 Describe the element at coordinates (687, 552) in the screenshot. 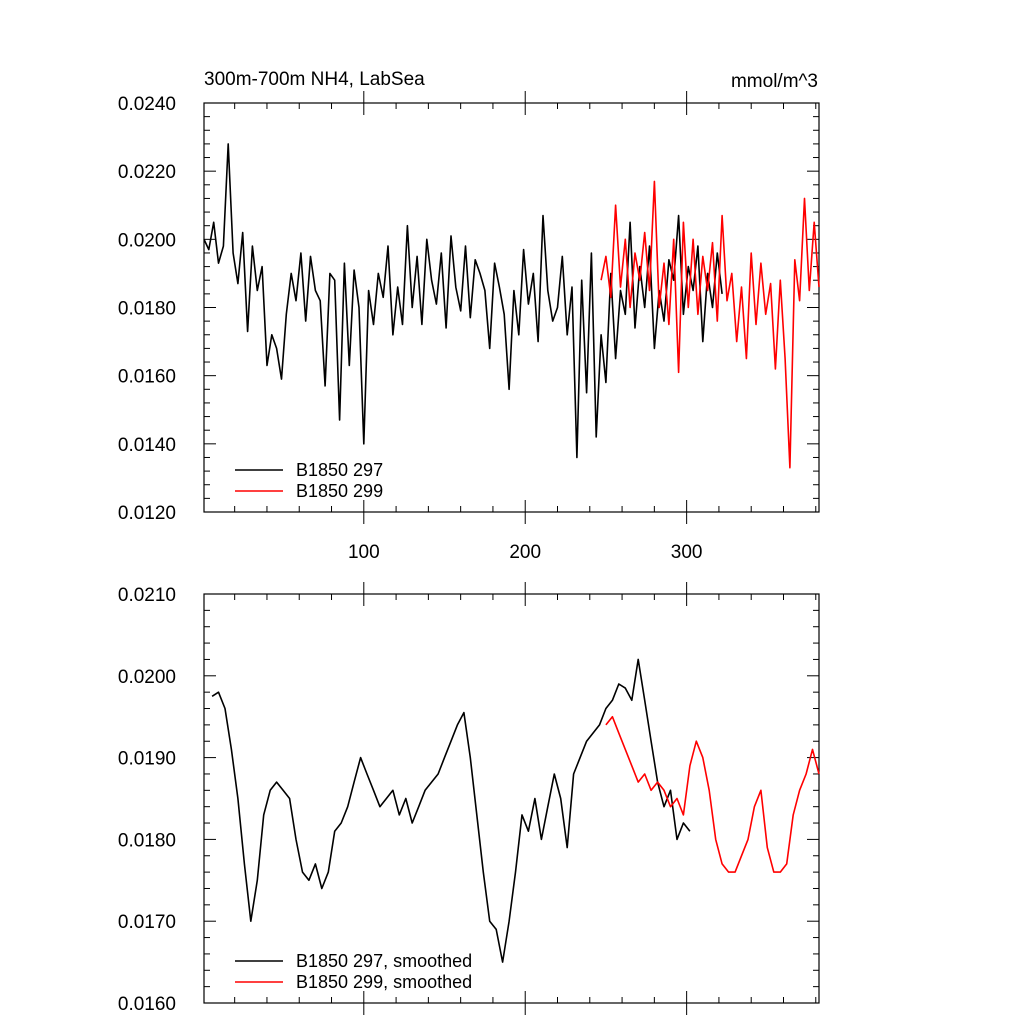

I see `x-tick-label: 300` at that location.